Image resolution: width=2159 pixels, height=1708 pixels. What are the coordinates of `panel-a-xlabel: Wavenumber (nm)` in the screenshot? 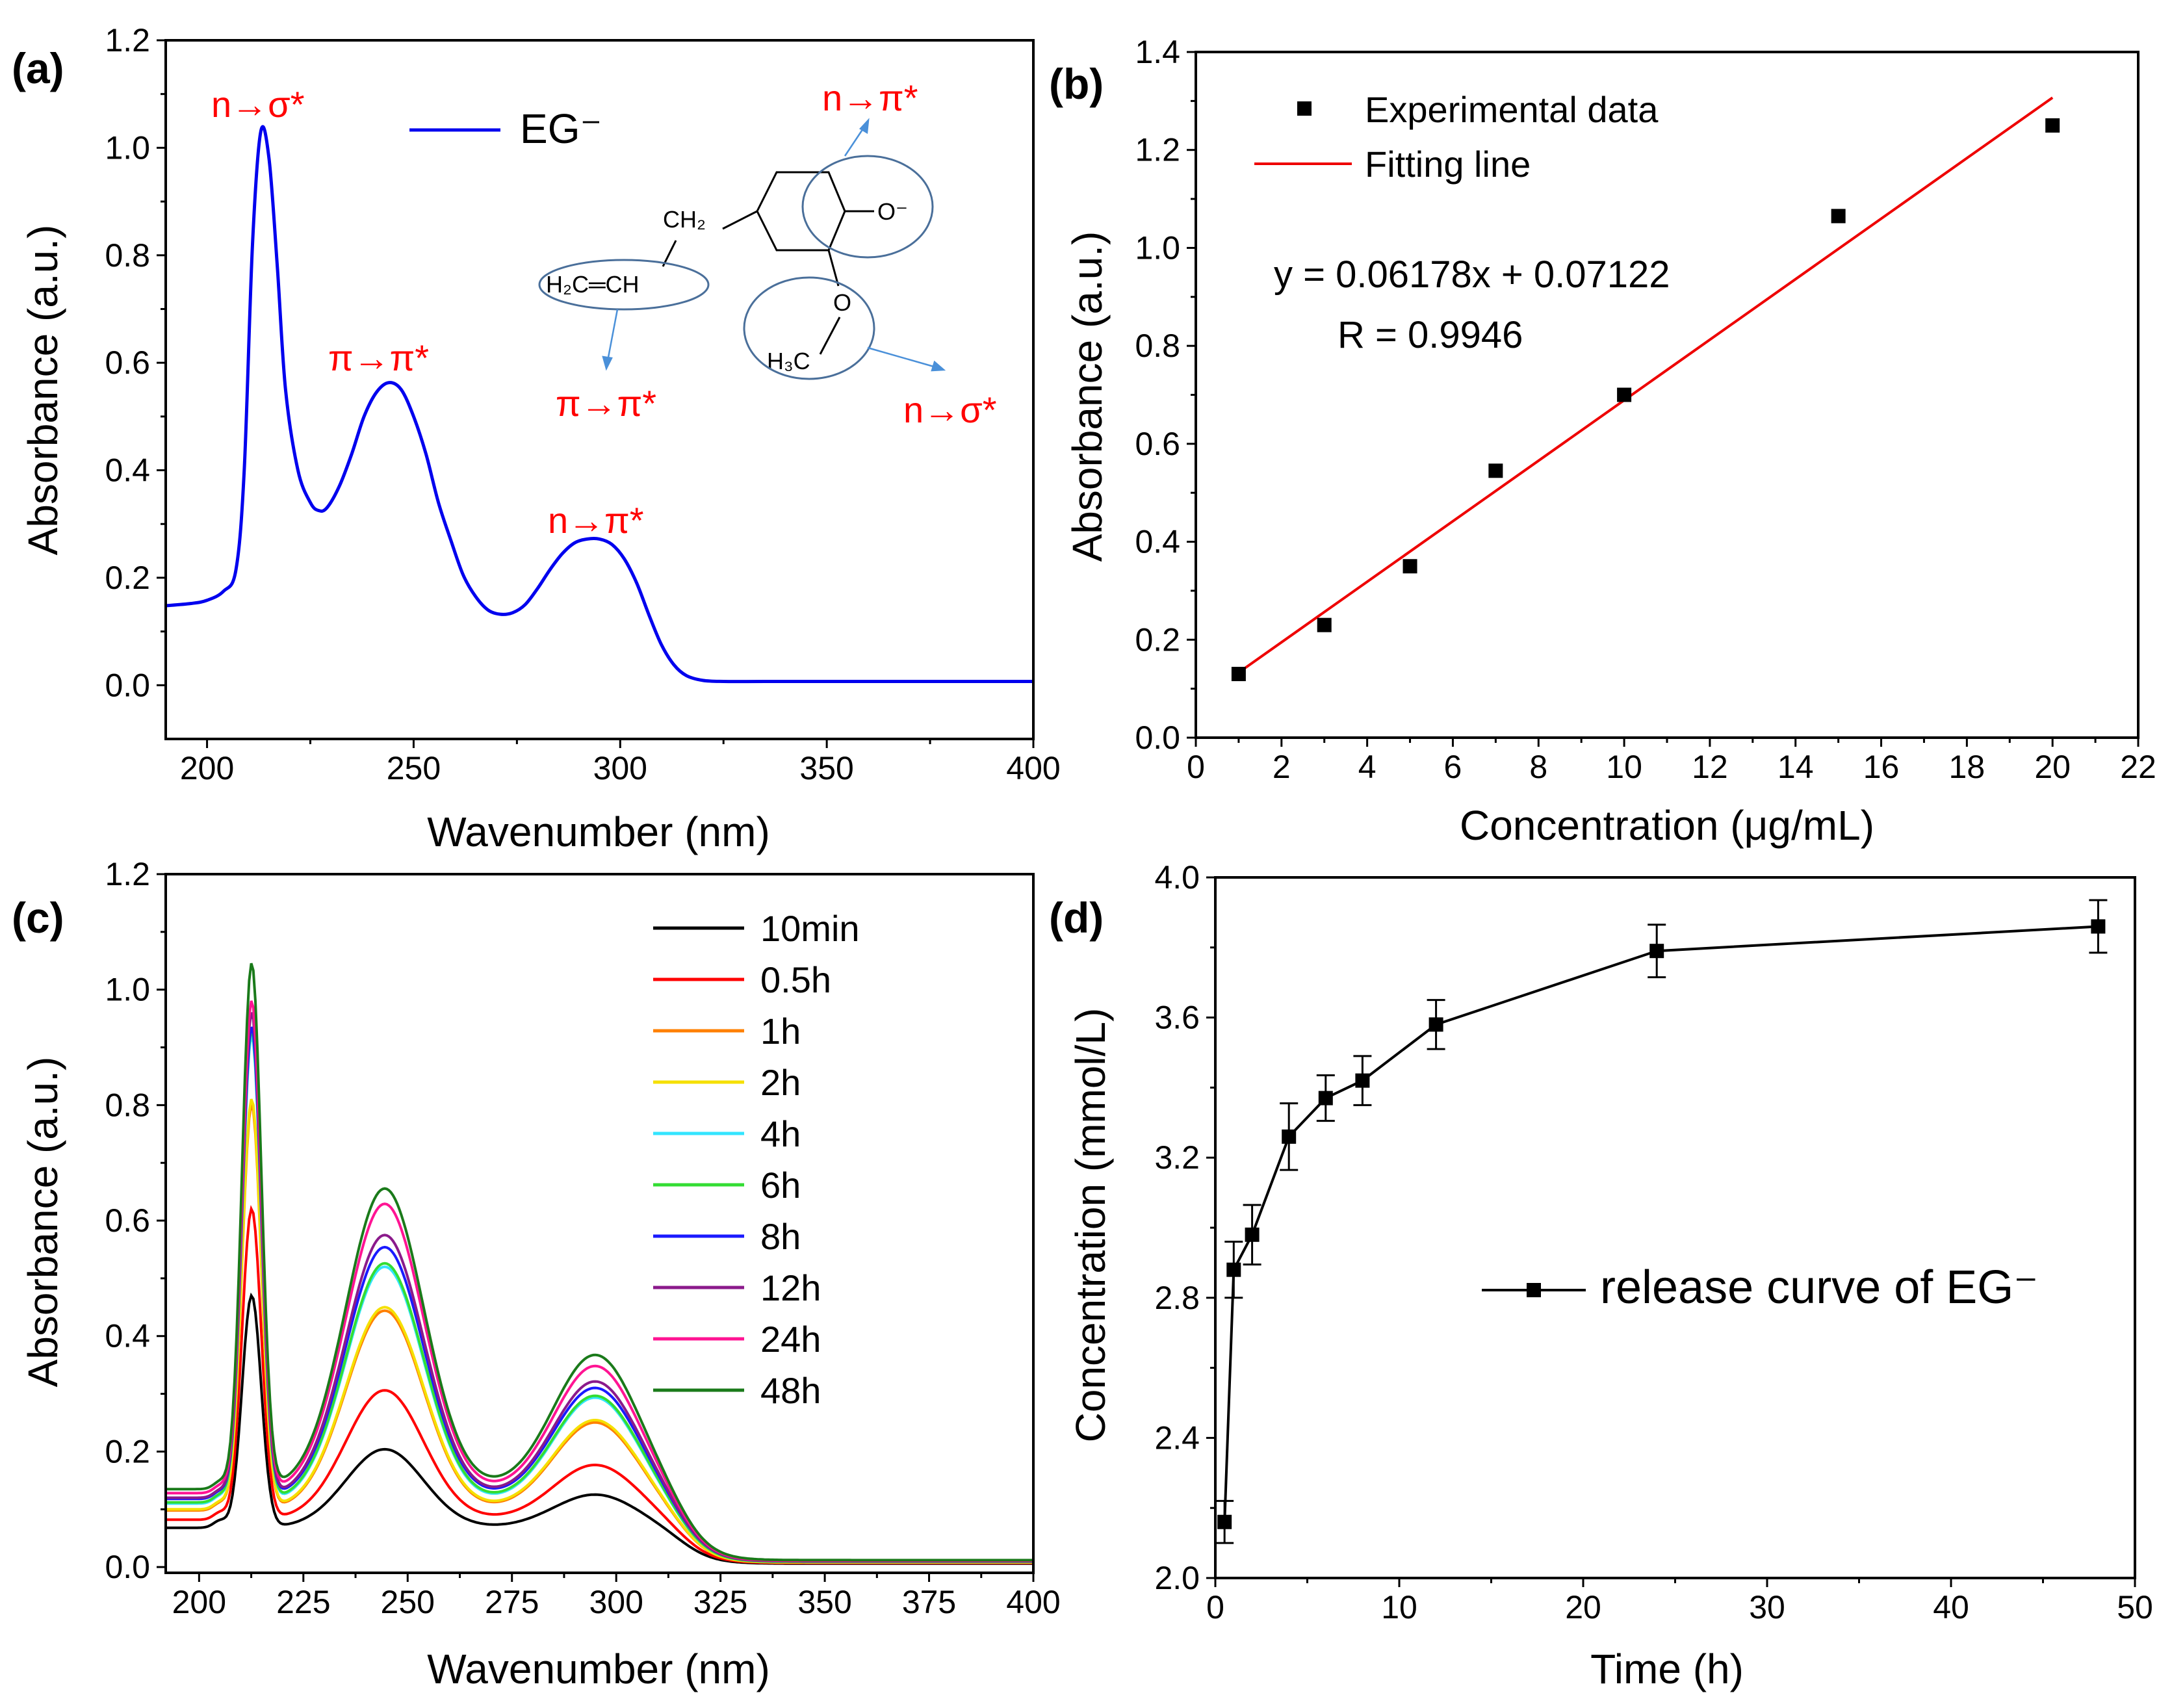 It's located at (599, 832).